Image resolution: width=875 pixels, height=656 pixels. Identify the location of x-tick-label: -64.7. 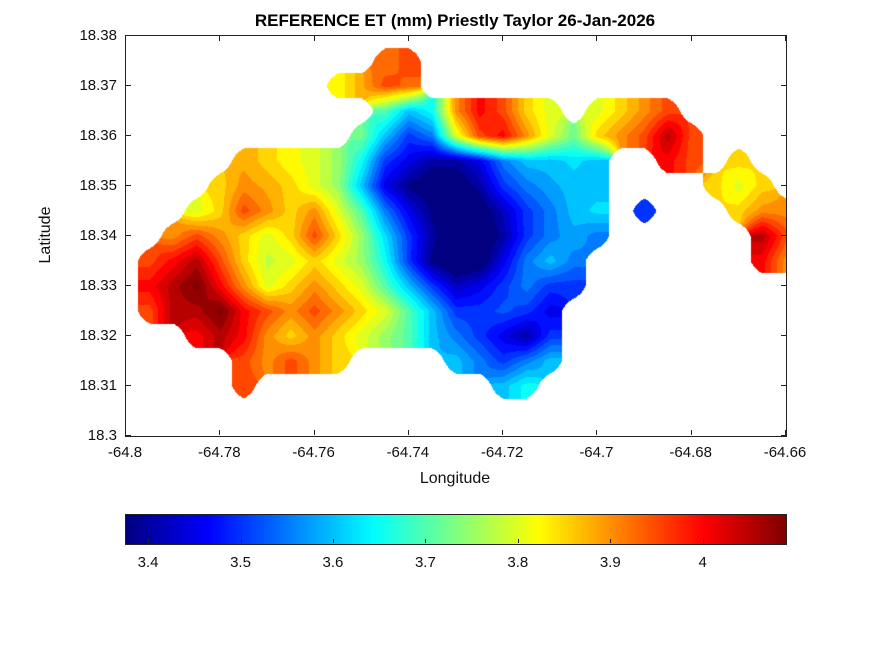
(596, 452).